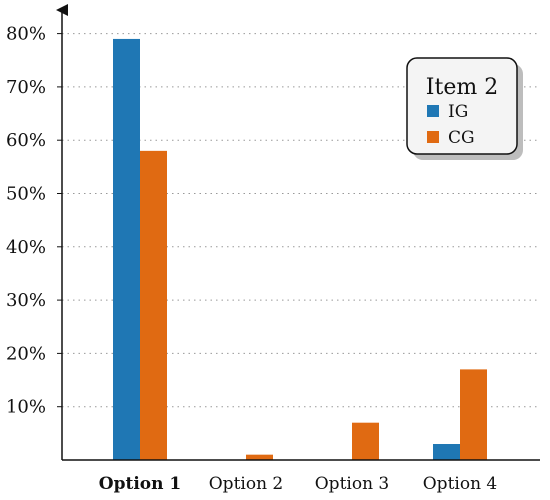 The height and width of the screenshot is (500, 550). I want to click on y-tick-label: 80%, so click(26, 34).